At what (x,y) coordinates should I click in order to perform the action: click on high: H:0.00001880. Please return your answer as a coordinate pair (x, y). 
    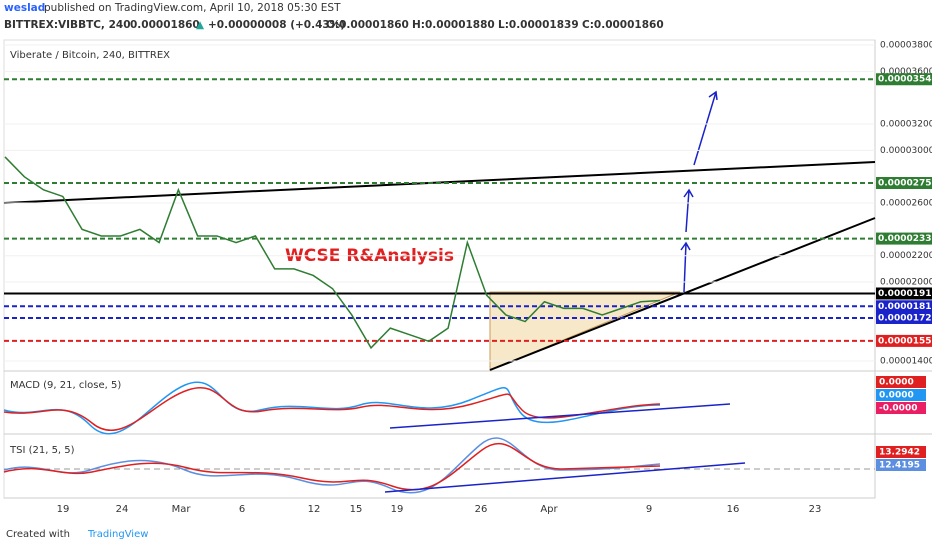
    Looking at the image, I should click on (453, 25).